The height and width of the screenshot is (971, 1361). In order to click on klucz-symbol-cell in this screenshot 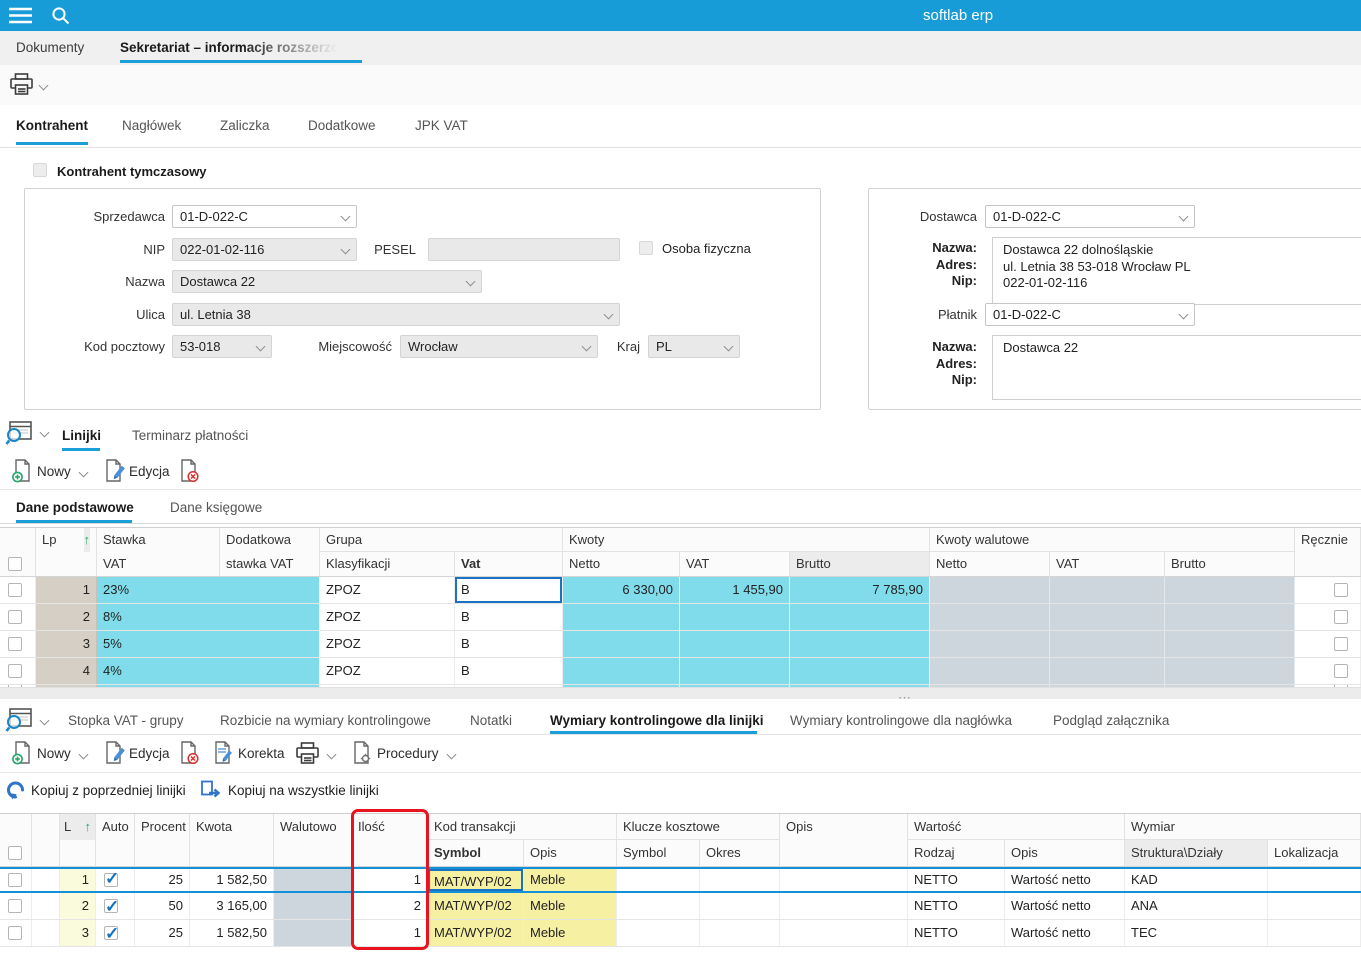, I will do `click(658, 906)`.